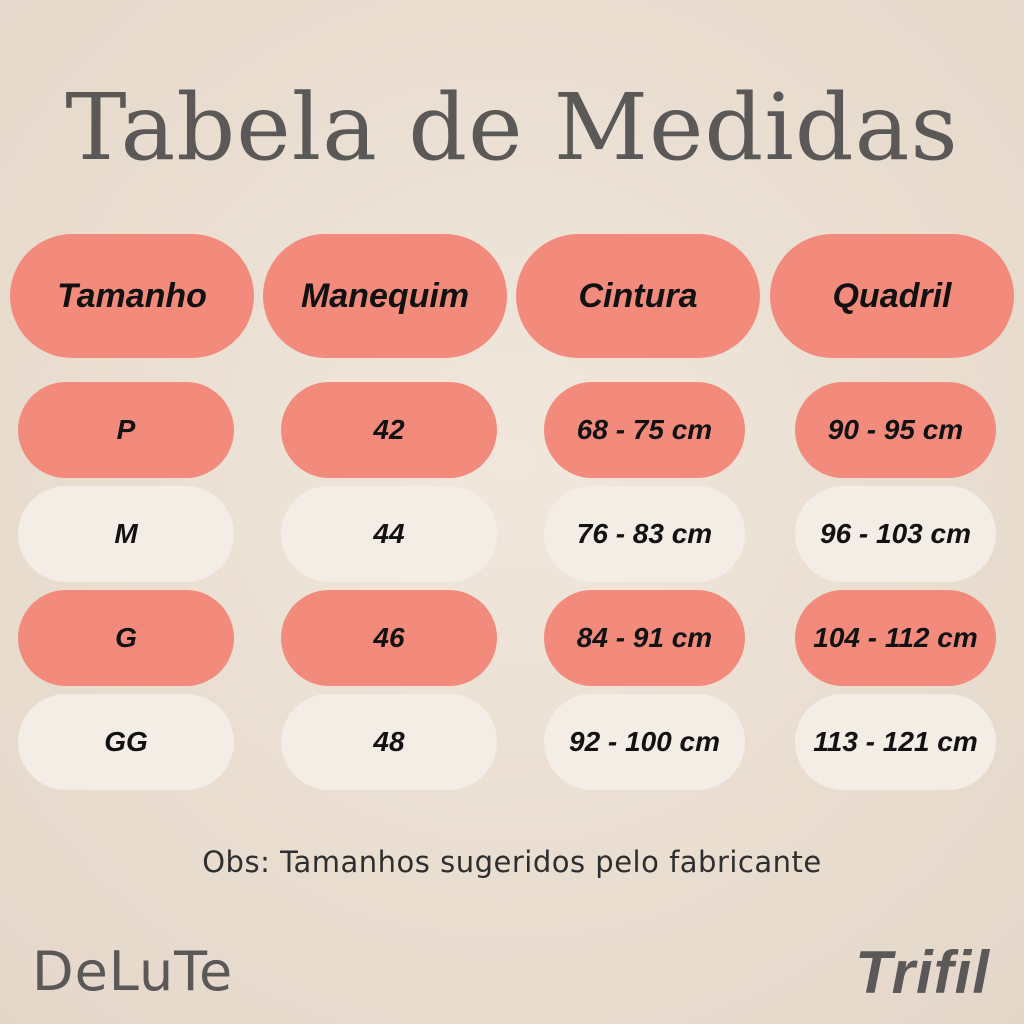 This screenshot has height=1024, width=1024. What do you see at coordinates (385, 296) in the screenshot?
I see `header-manequim: Manequim` at bounding box center [385, 296].